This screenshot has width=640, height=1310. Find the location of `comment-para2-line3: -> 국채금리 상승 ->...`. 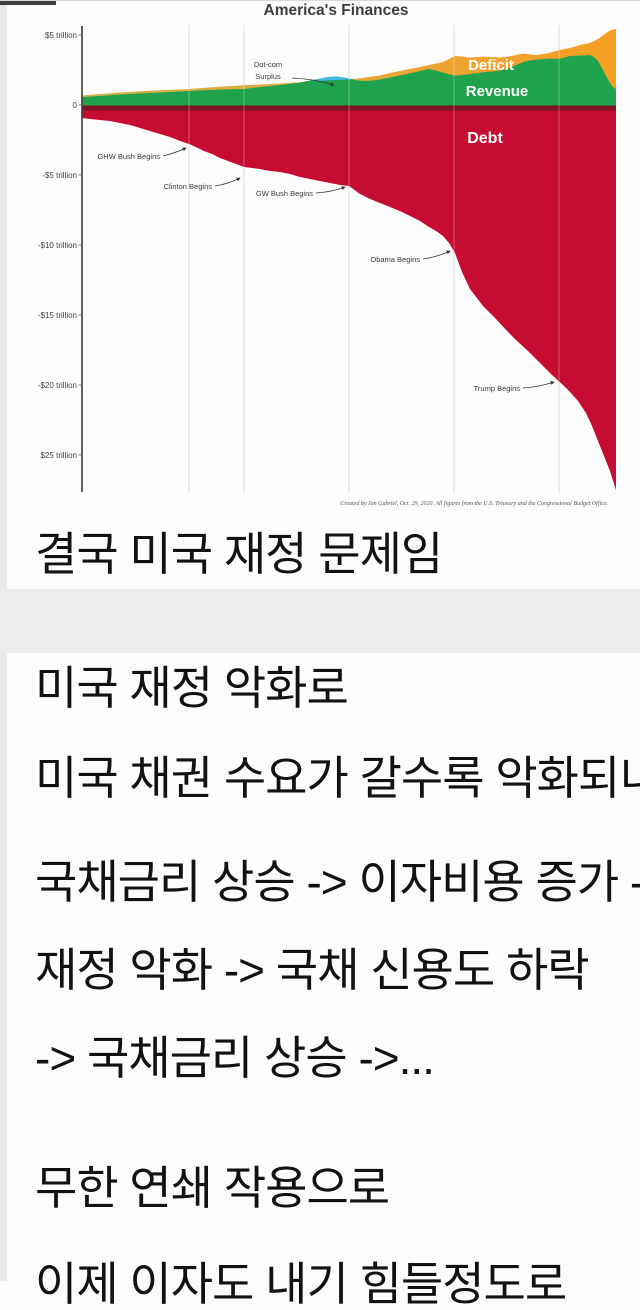

comment-para2-line3: -> 국채금리 상승 ->... is located at coordinates (235, 1058).